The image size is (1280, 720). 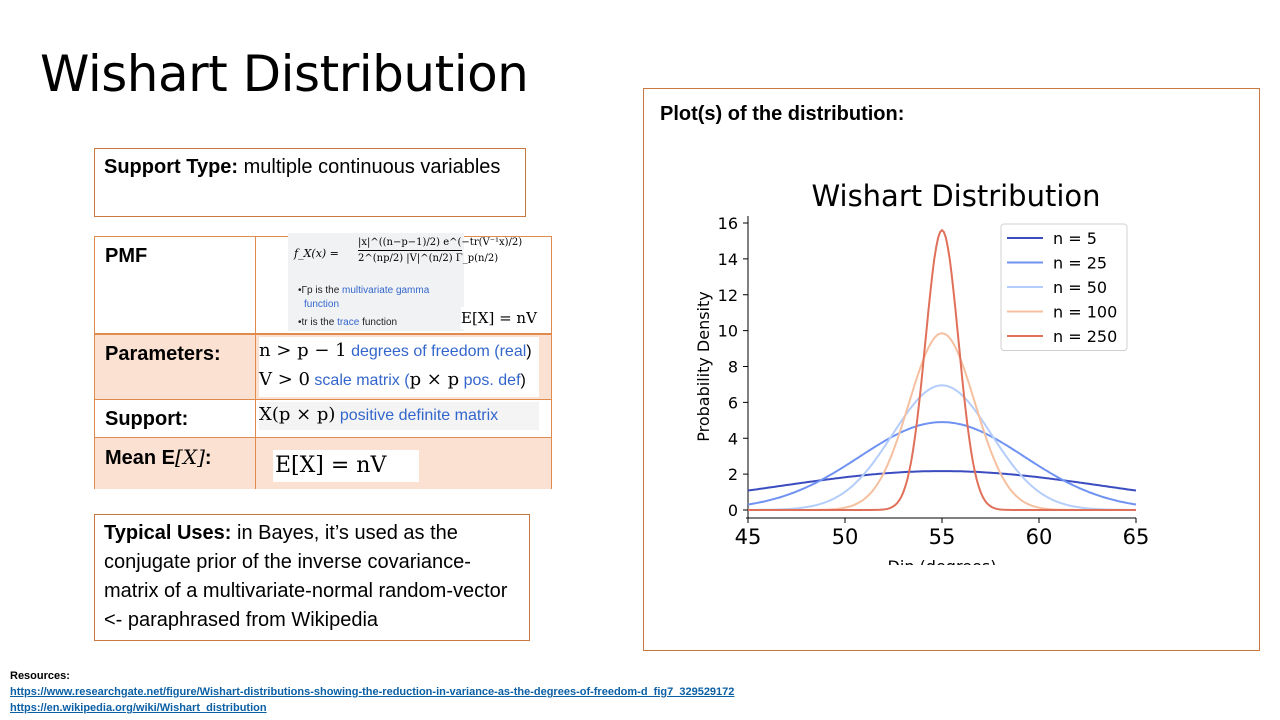 What do you see at coordinates (140, 458) in the screenshot?
I see `mean-label-text: Mean E` at bounding box center [140, 458].